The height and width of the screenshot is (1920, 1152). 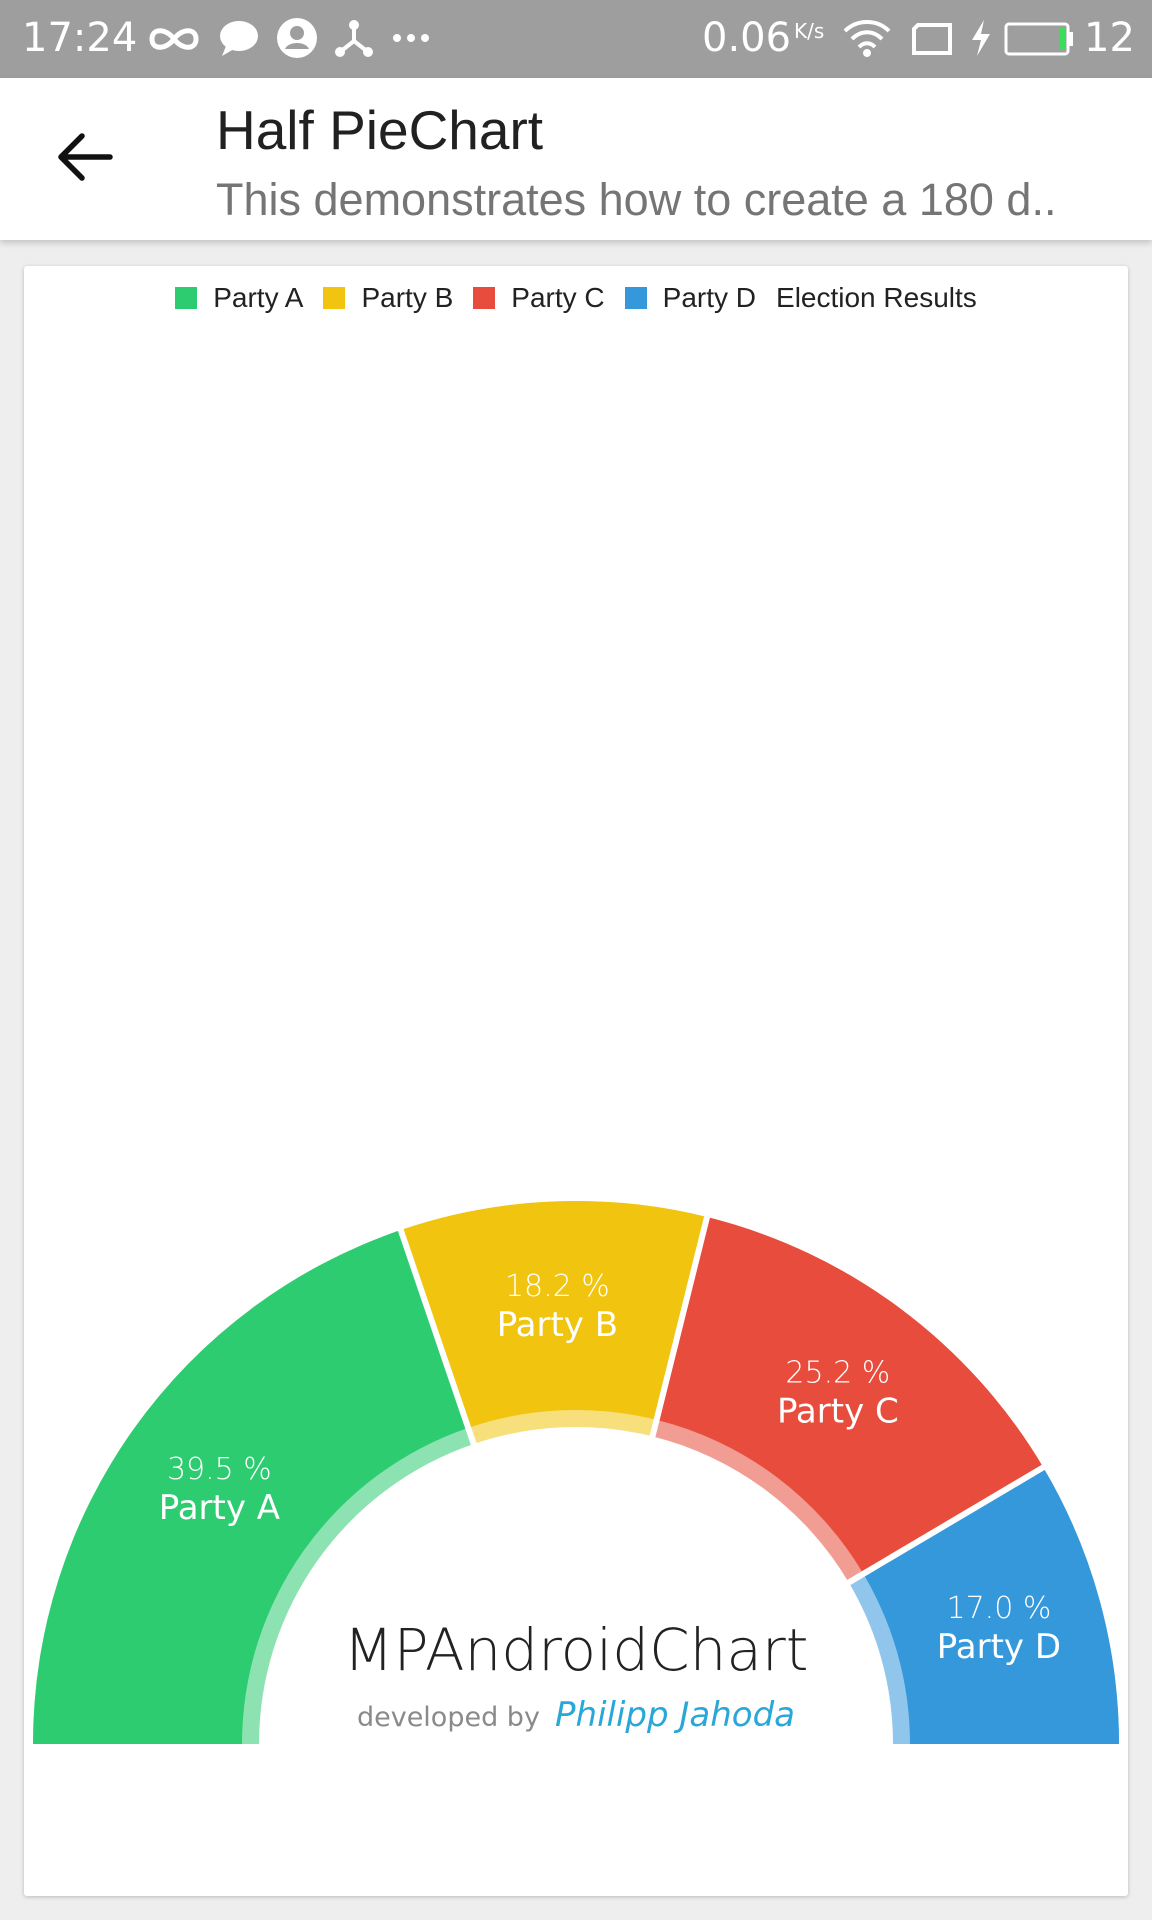 I want to click on legend-item-party-d: Party D, so click(x=690, y=298).